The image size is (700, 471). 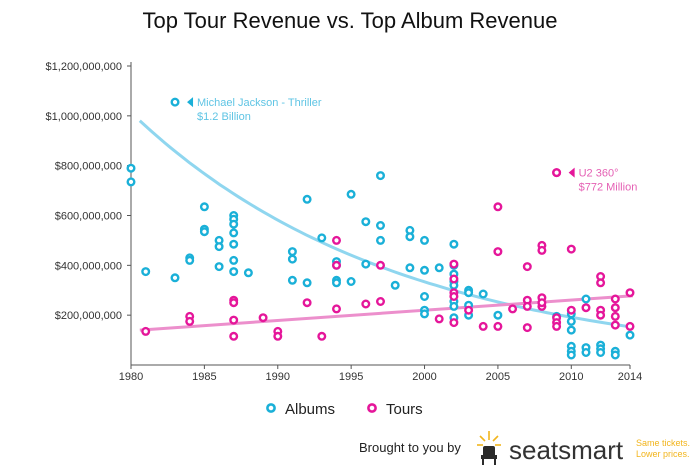 I want to click on brought-to-you-text: Brought to you by, so click(x=410, y=447).